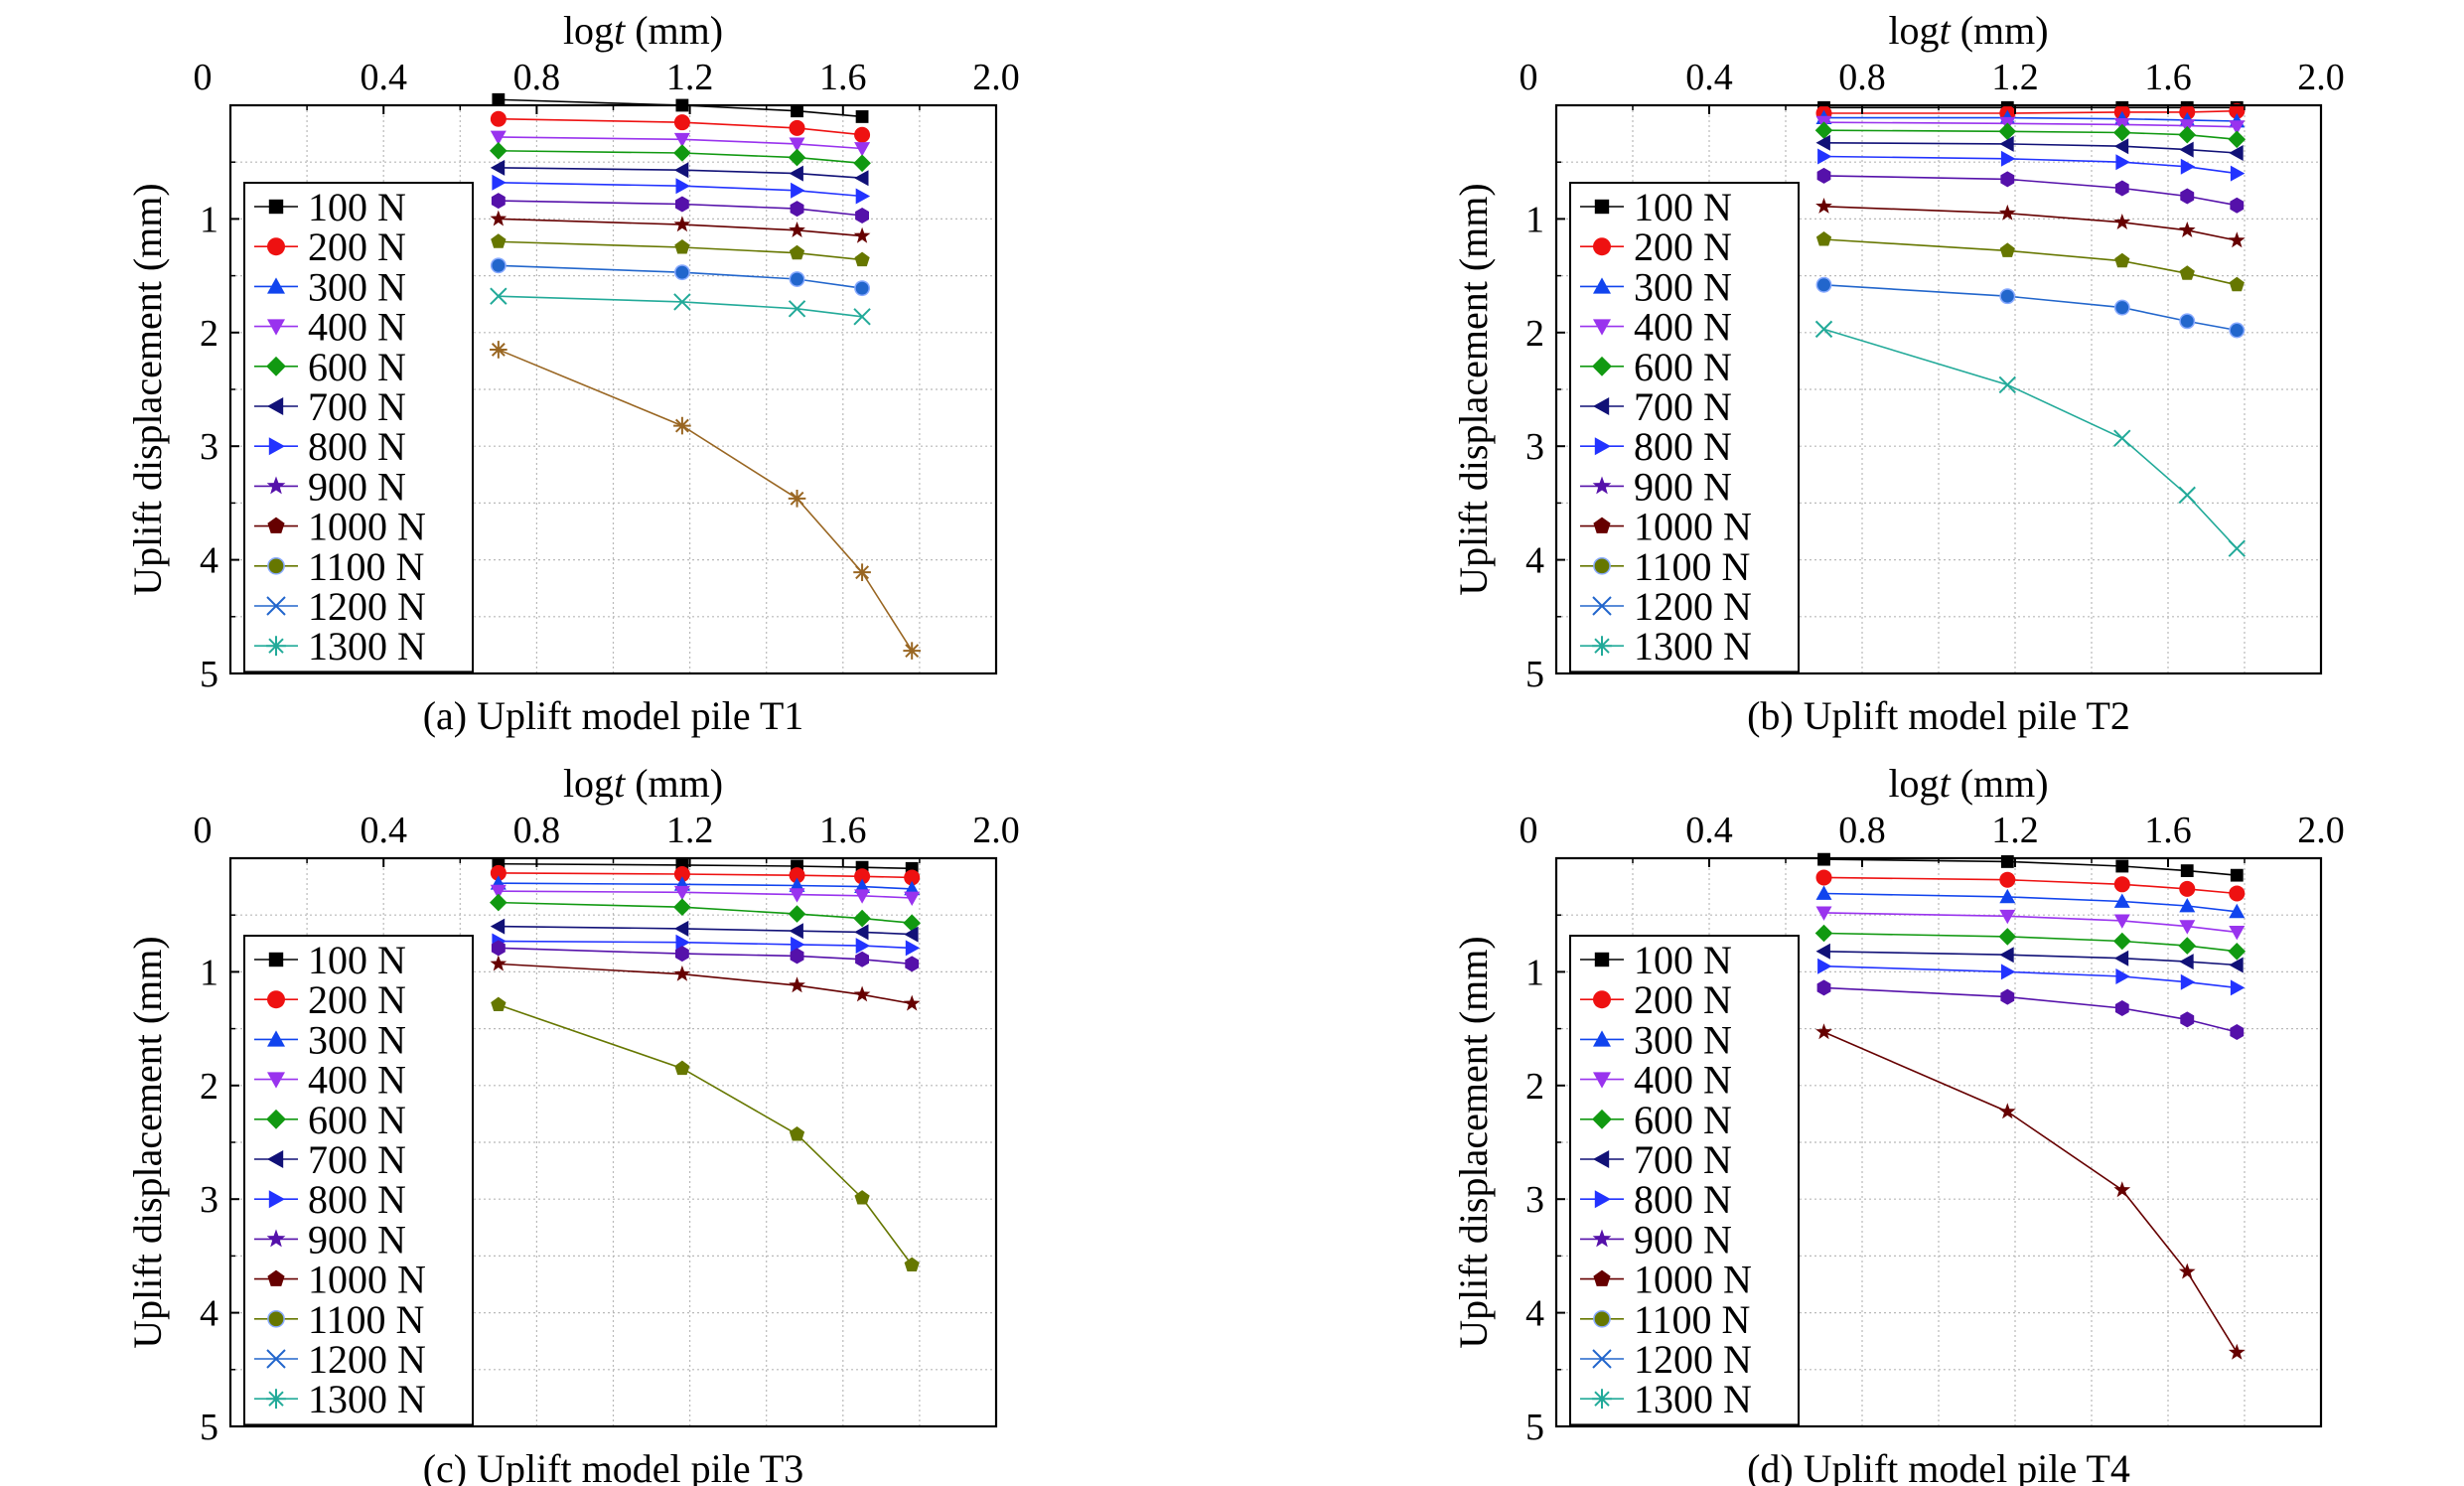 This screenshot has width=2464, height=1486. Describe the element at coordinates (498, 926) in the screenshot. I see `data-point-700-n` at that location.